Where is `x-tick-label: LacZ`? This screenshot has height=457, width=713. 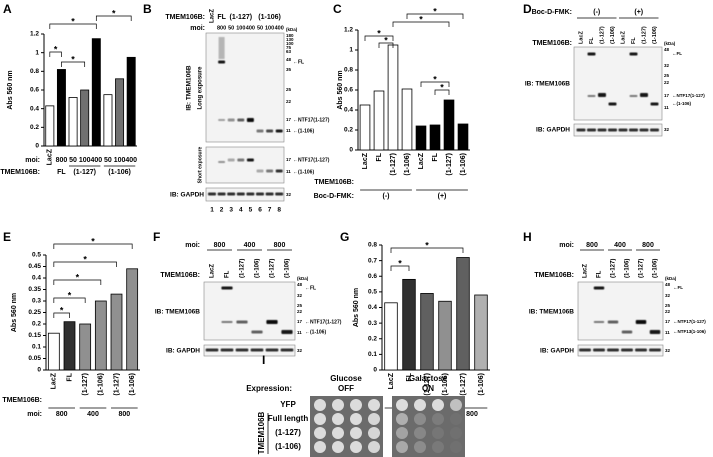 x-tick-label: LacZ is located at coordinates (391, 380).